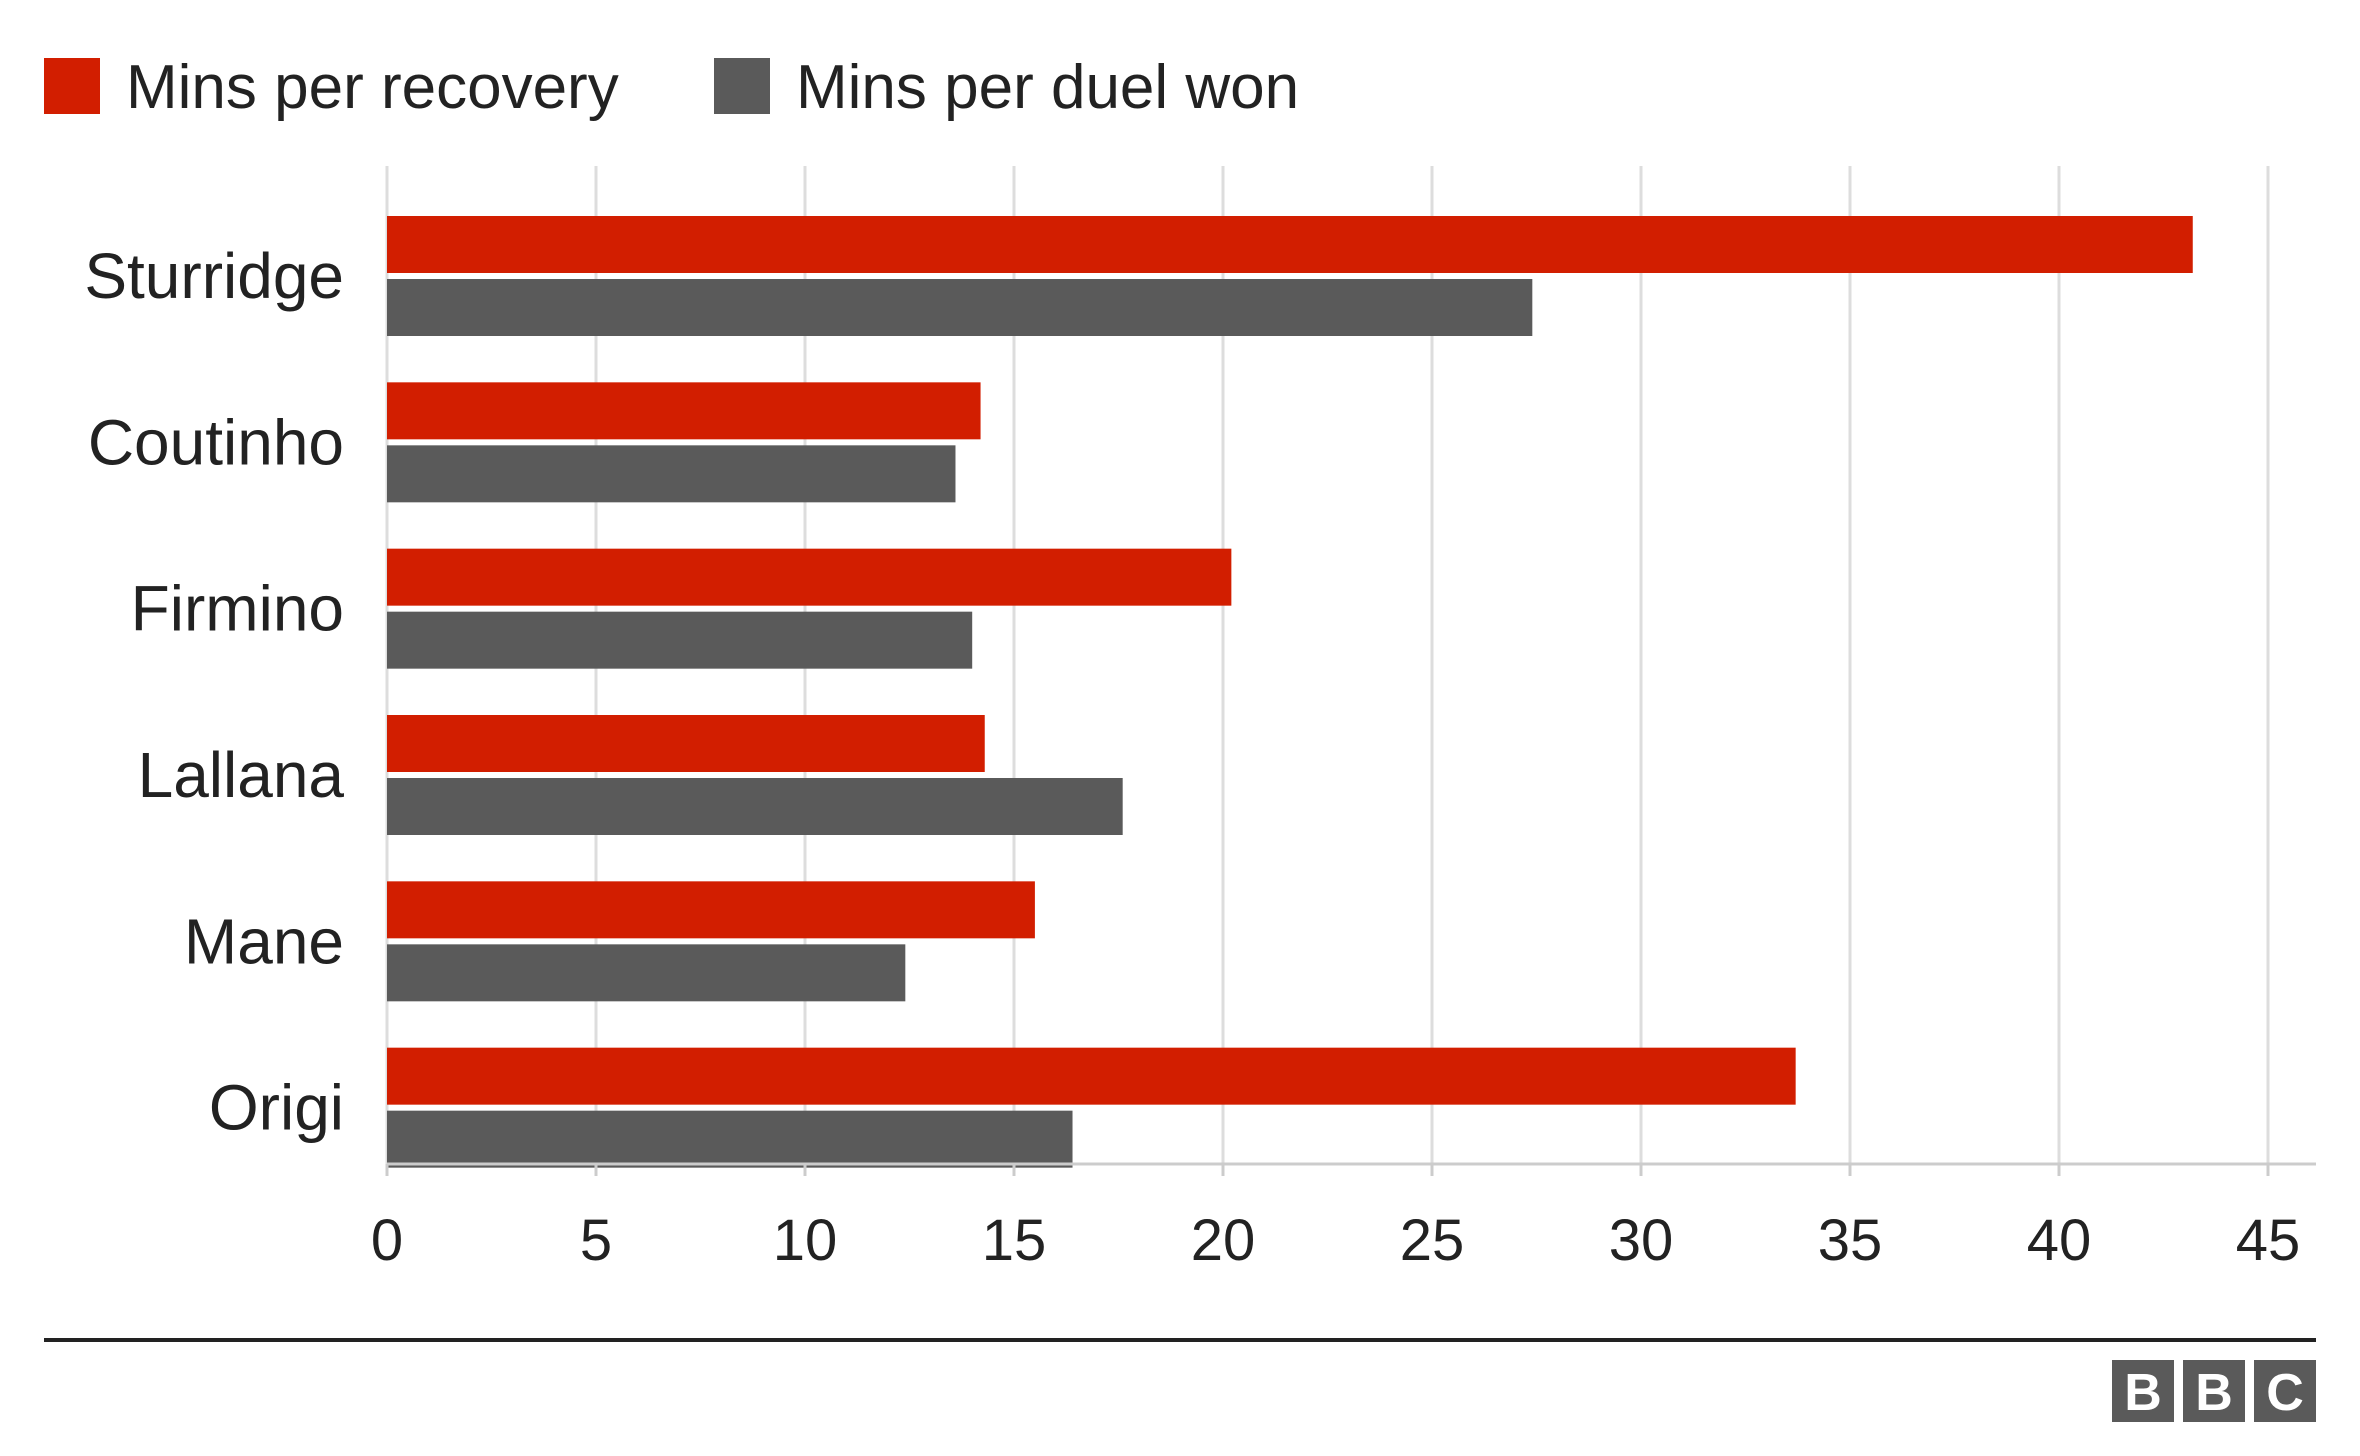 The width and height of the screenshot is (2360, 1456). I want to click on x-axis: 0 5 10 15 20 25 30 35 40 45, so click(1343, 1217).